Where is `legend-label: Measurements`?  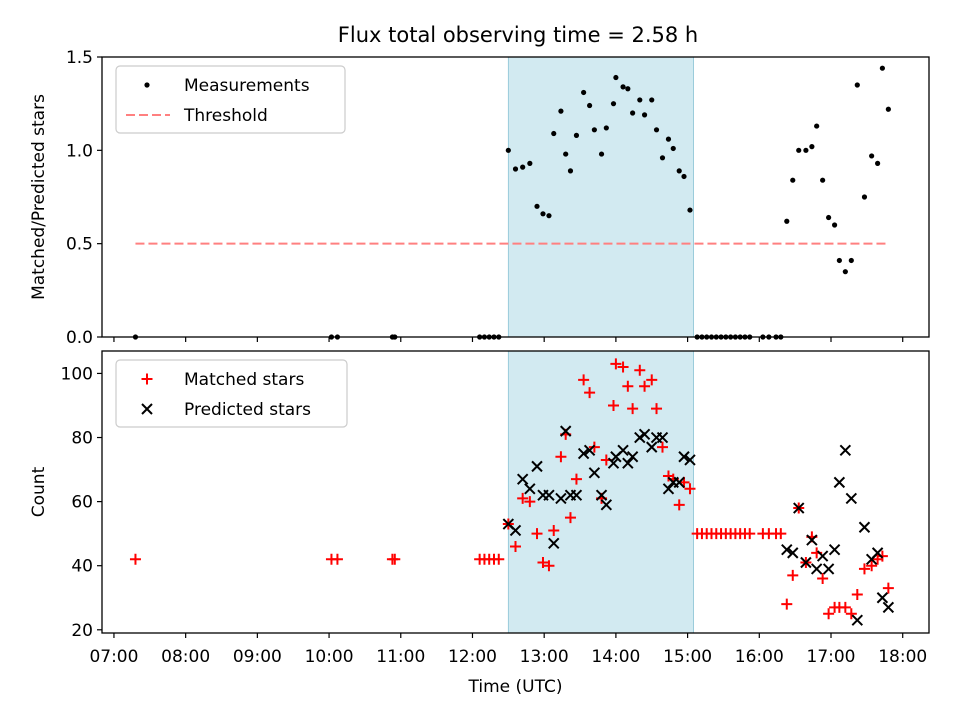 legend-label: Measurements is located at coordinates (247, 86).